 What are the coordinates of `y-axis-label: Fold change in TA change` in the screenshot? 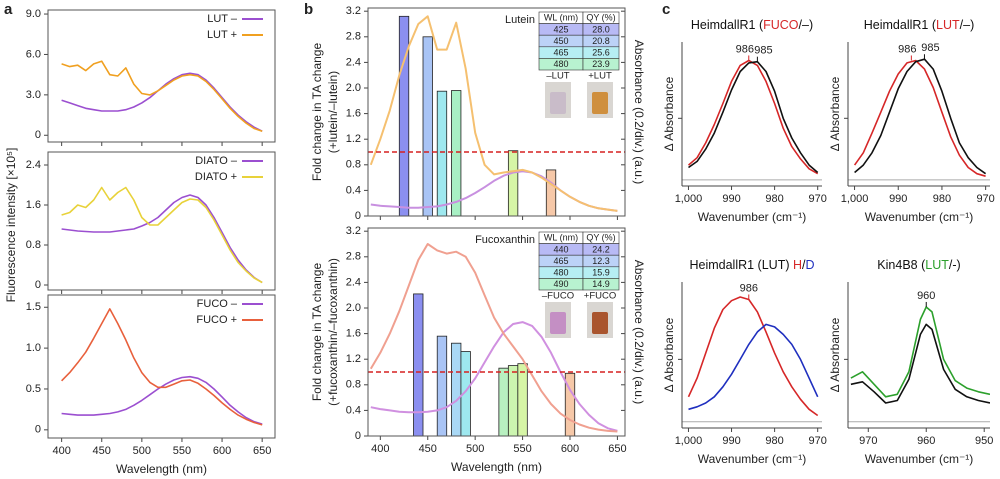 It's located at (317, 332).